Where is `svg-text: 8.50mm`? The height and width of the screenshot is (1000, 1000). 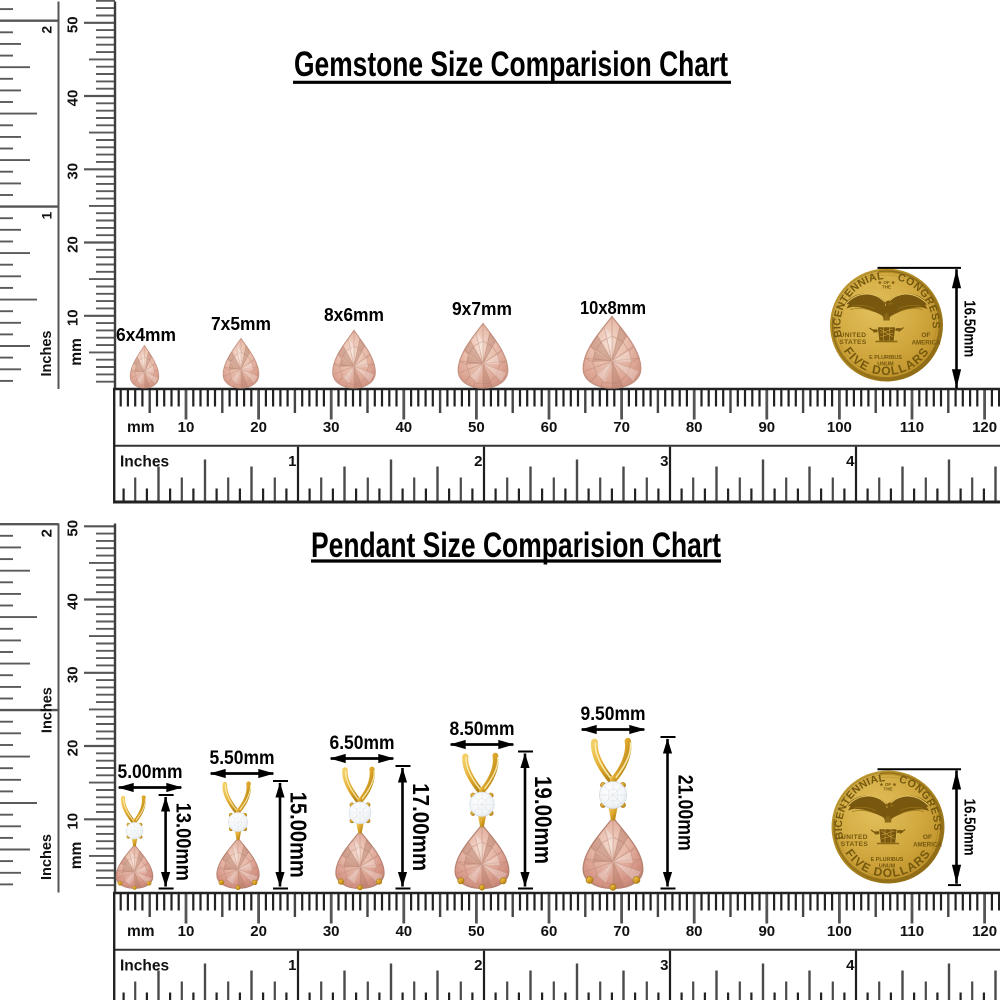 svg-text: 8.50mm is located at coordinates (482, 729).